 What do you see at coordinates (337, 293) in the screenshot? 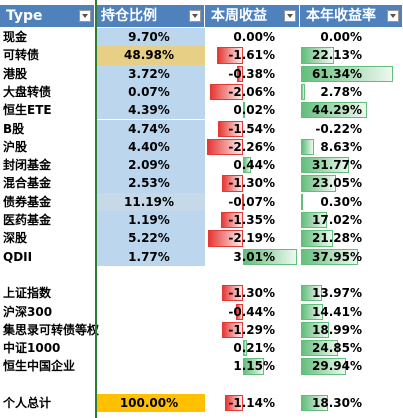
I see `year-cell: 13.97%` at bounding box center [337, 293].